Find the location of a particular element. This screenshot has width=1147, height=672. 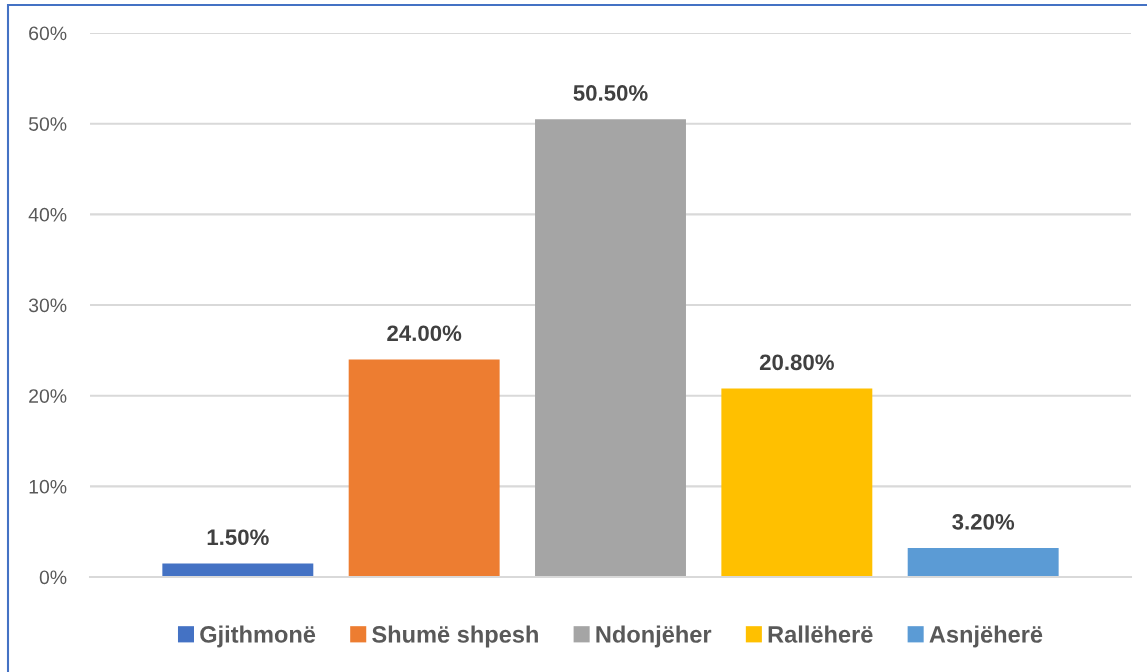

legend-label: Gjithmonë is located at coordinates (258, 636).